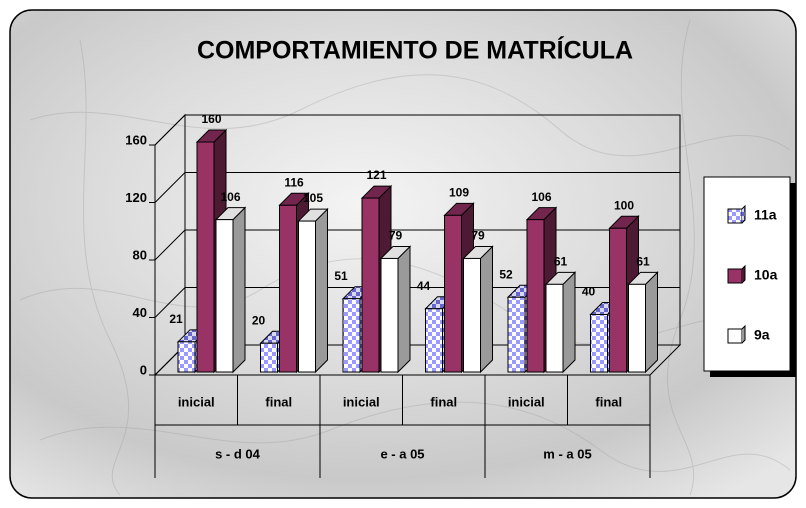 This screenshot has width=806, height=508. Describe the element at coordinates (140, 254) in the screenshot. I see `y-tick-label: 80` at that location.